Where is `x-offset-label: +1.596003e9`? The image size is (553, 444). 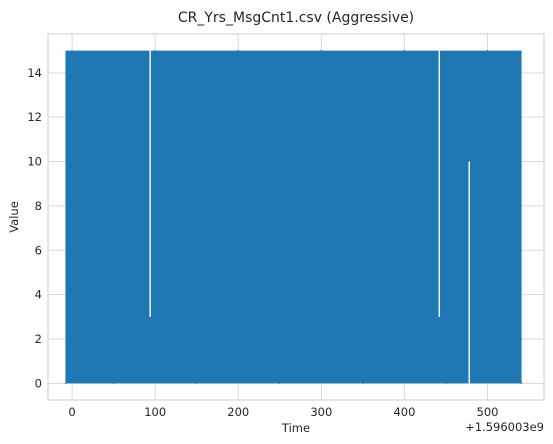
x-offset-label: +1.596003e9 is located at coordinates (504, 427).